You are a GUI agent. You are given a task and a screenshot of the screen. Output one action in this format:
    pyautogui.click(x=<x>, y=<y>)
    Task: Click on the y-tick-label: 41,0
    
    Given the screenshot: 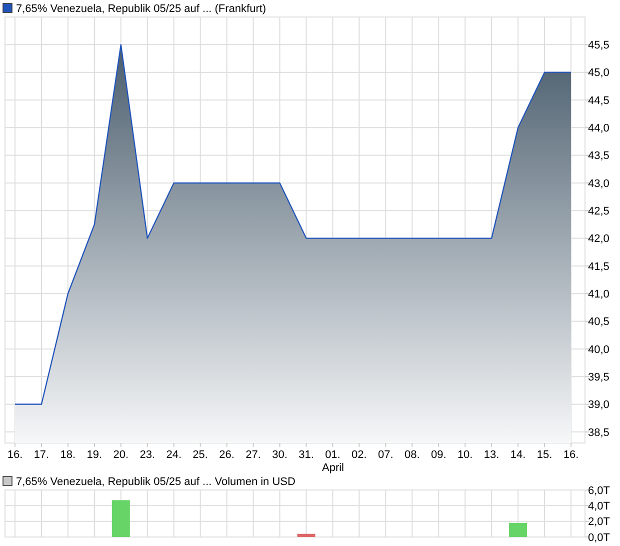 What is the action you would take?
    pyautogui.click(x=599, y=294)
    